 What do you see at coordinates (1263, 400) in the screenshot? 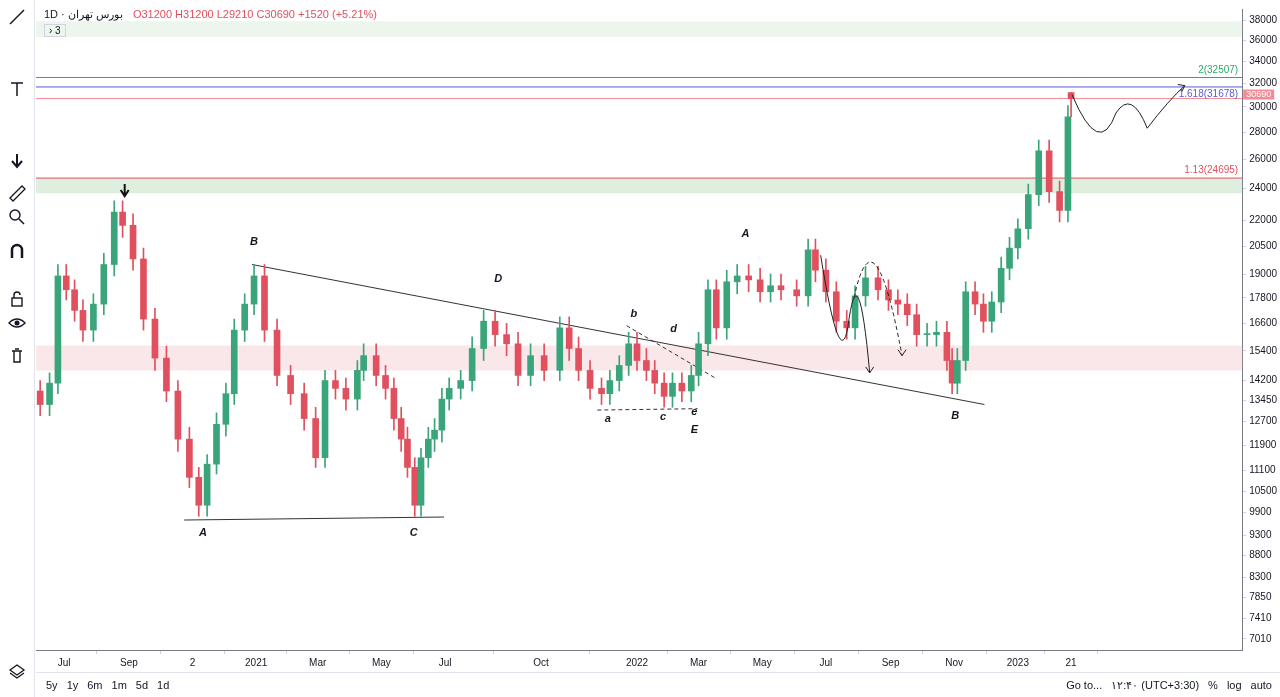
I see `y-tick-label: 13450` at bounding box center [1263, 400].